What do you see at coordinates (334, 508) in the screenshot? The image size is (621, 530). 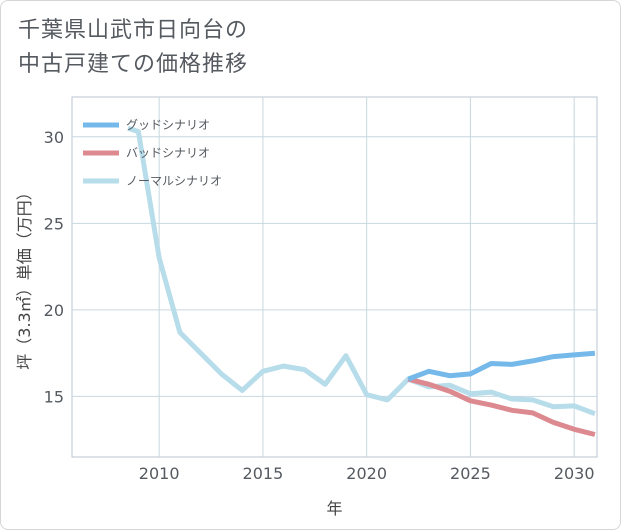 I see `x-axis-title: 年` at bounding box center [334, 508].